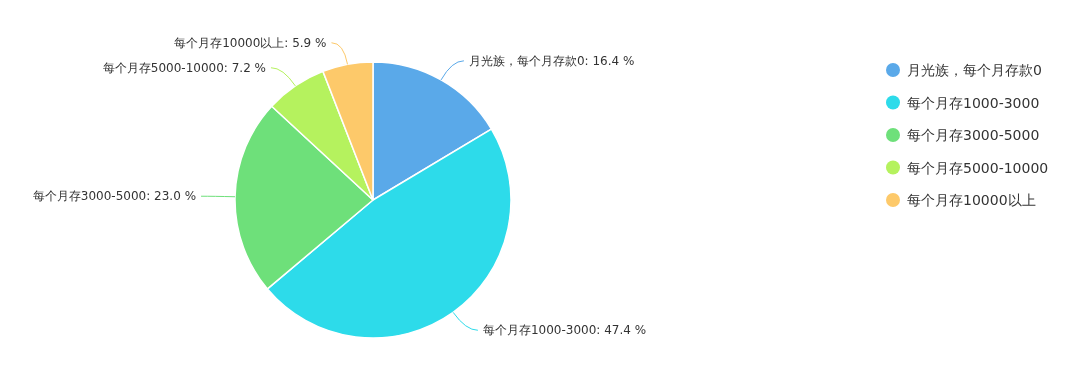 The width and height of the screenshot is (1080, 378). What do you see at coordinates (250, 42) in the screenshot?
I see `data-label: 每个月存10000以上: 5.9 %` at bounding box center [250, 42].